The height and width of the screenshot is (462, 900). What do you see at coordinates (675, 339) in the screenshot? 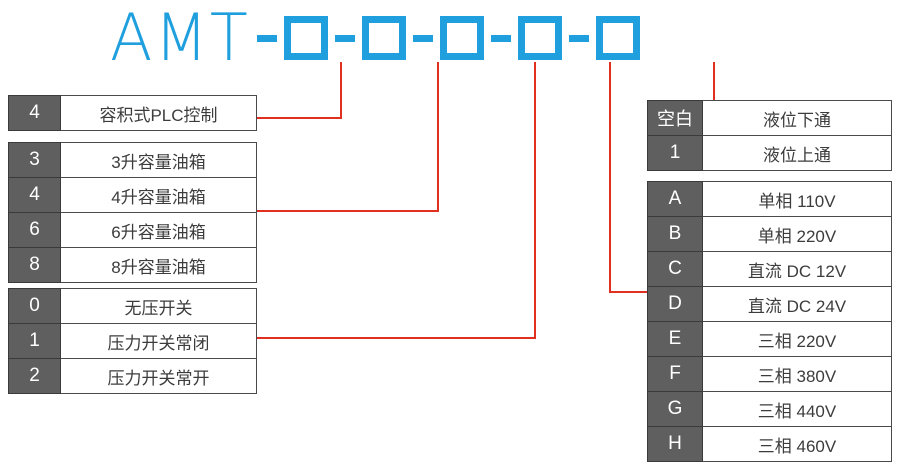
I see `cell-code: E` at bounding box center [675, 339].